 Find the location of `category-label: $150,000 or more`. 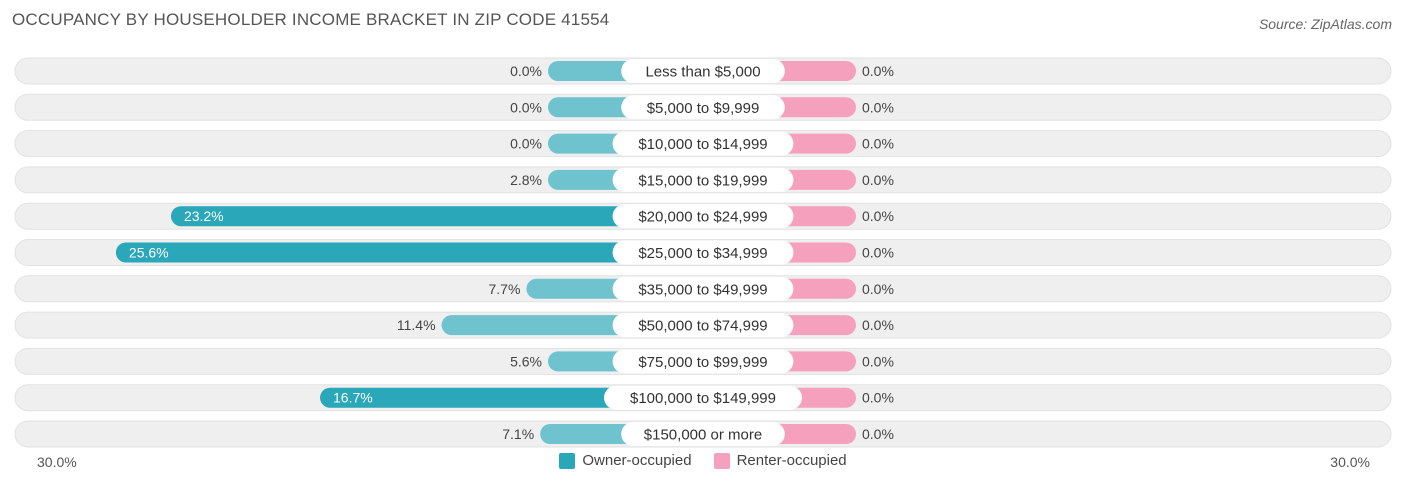

category-label: $150,000 or more is located at coordinates (703, 435).